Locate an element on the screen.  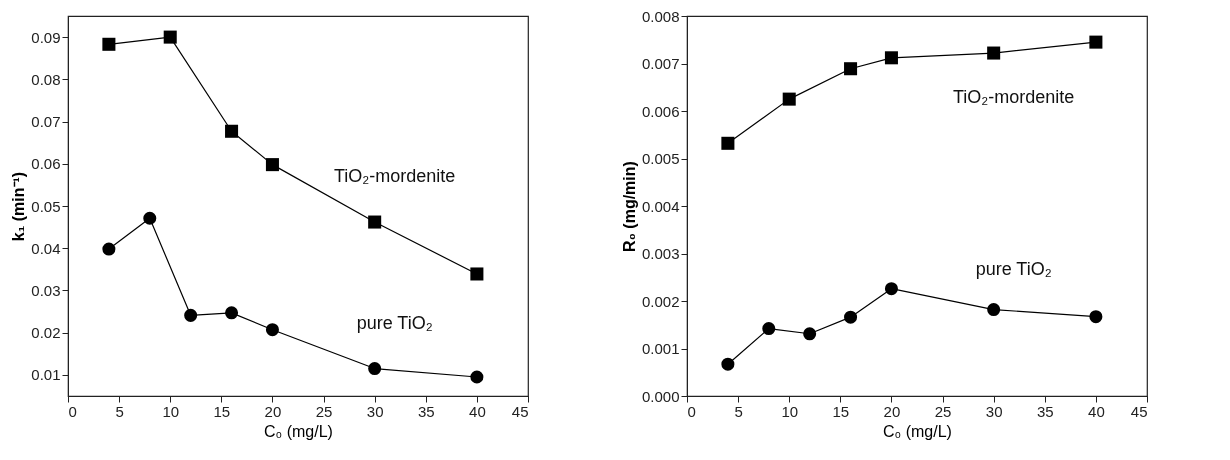
y-tick-label: 0.006 is located at coordinates (660, 111).